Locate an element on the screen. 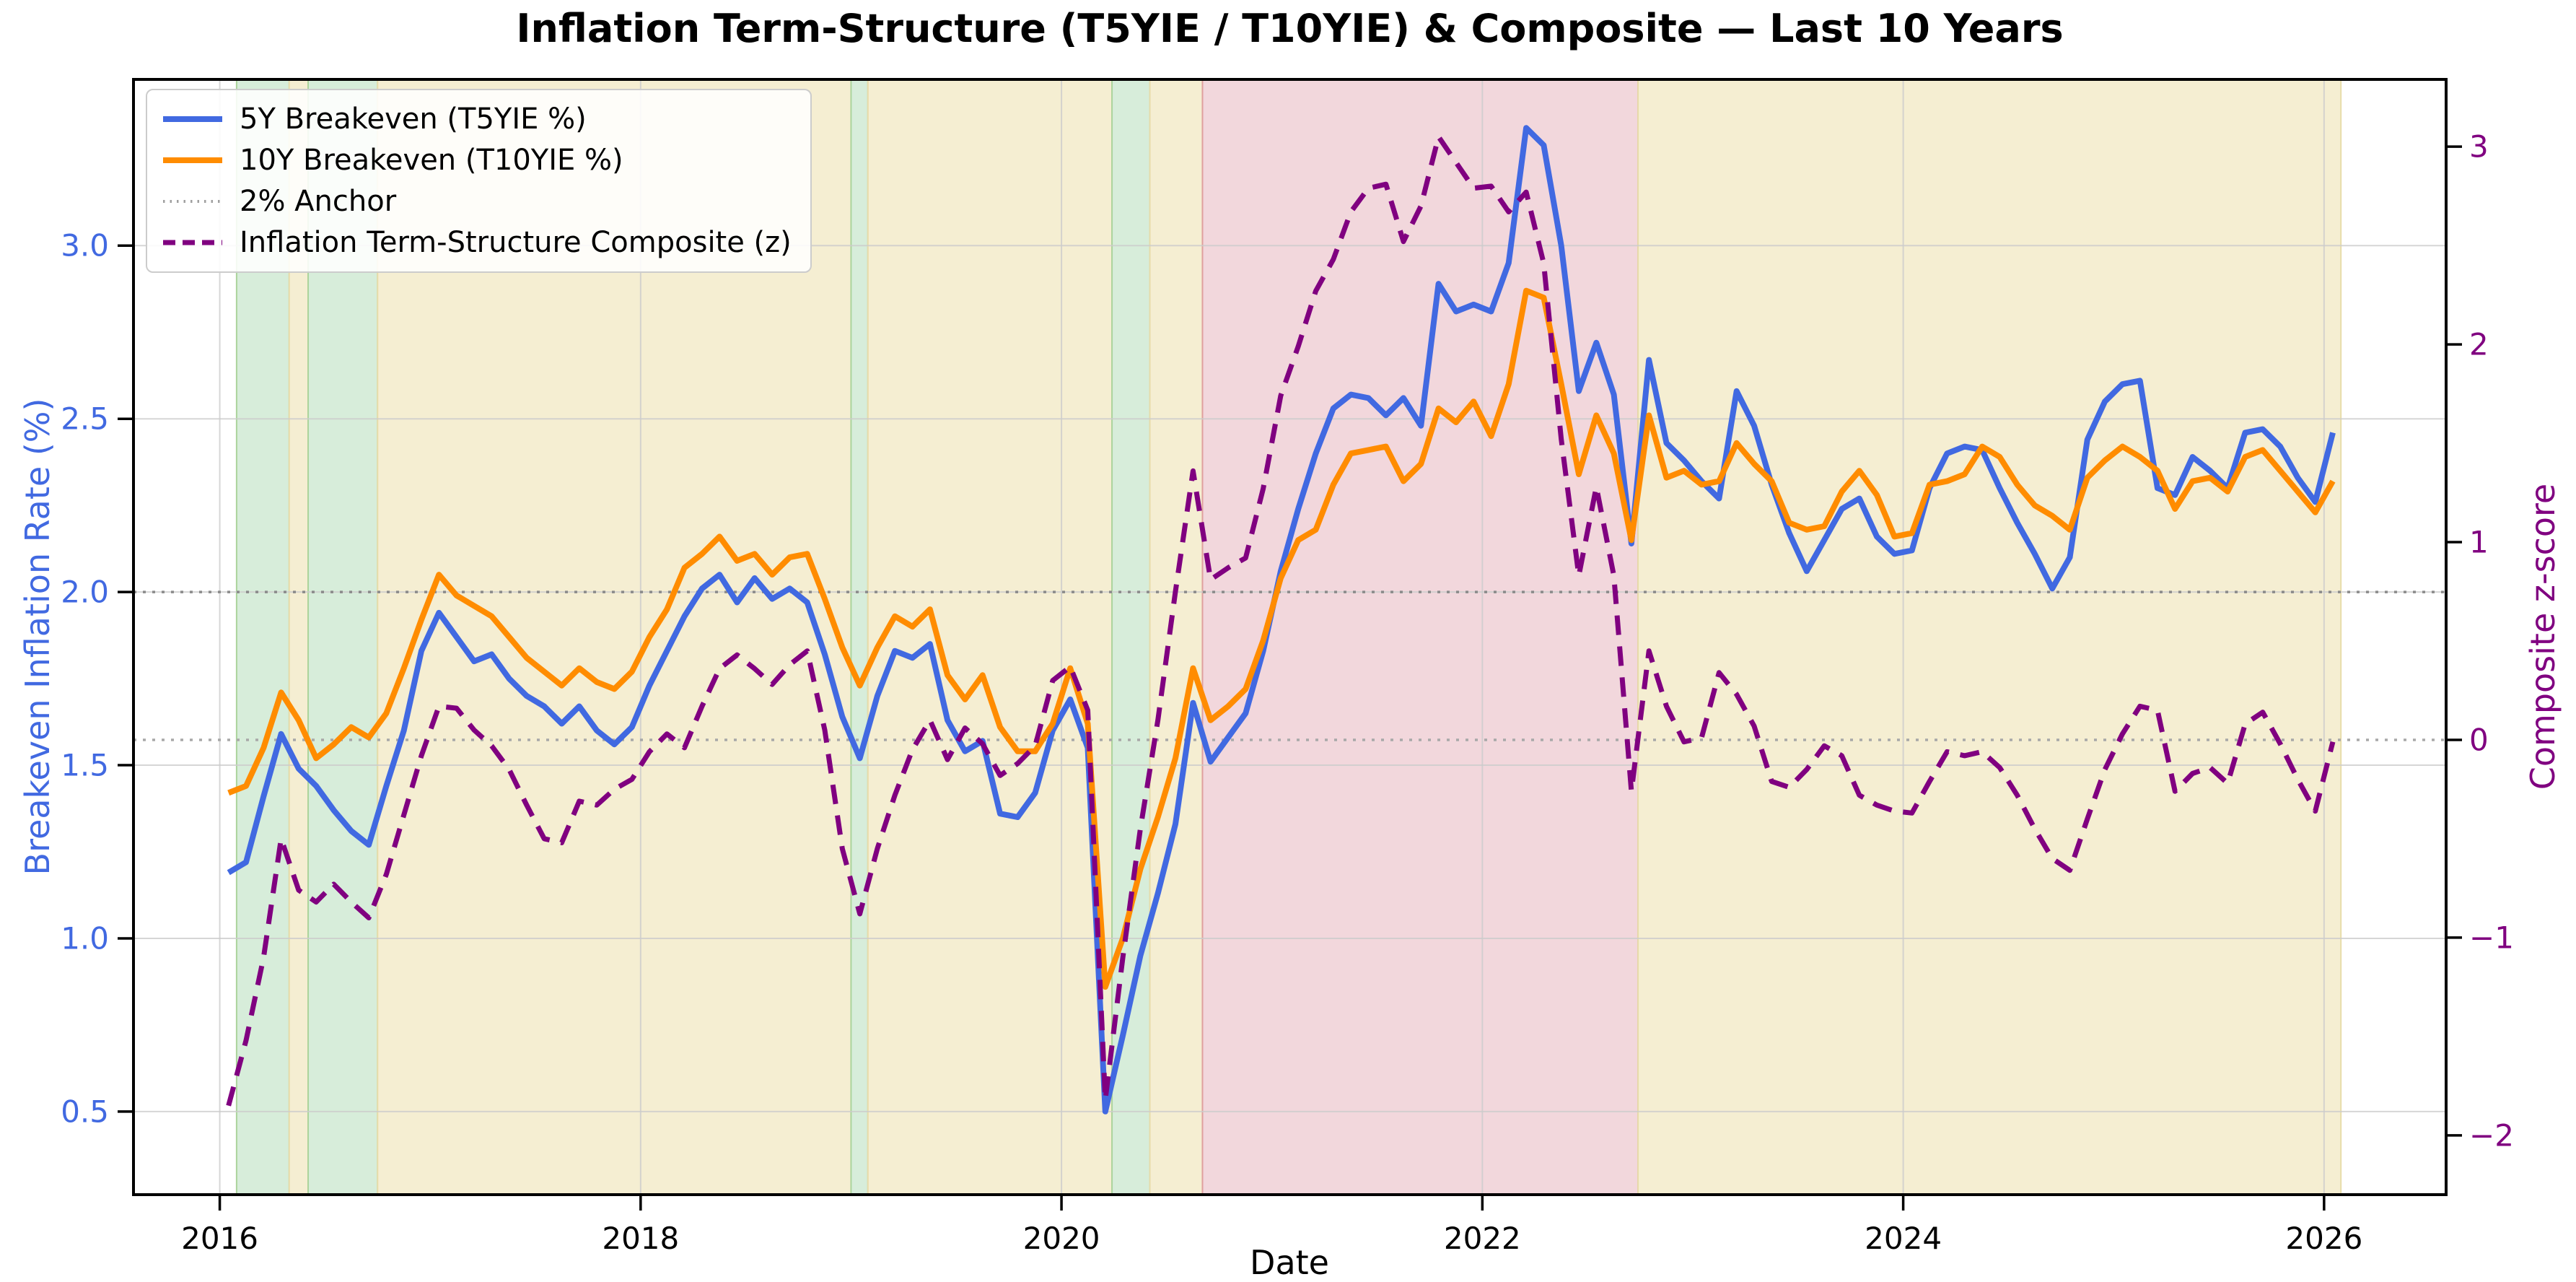 This screenshot has height=1282, width=2576. x-tick-label-2018: 2018 is located at coordinates (641, 1239).